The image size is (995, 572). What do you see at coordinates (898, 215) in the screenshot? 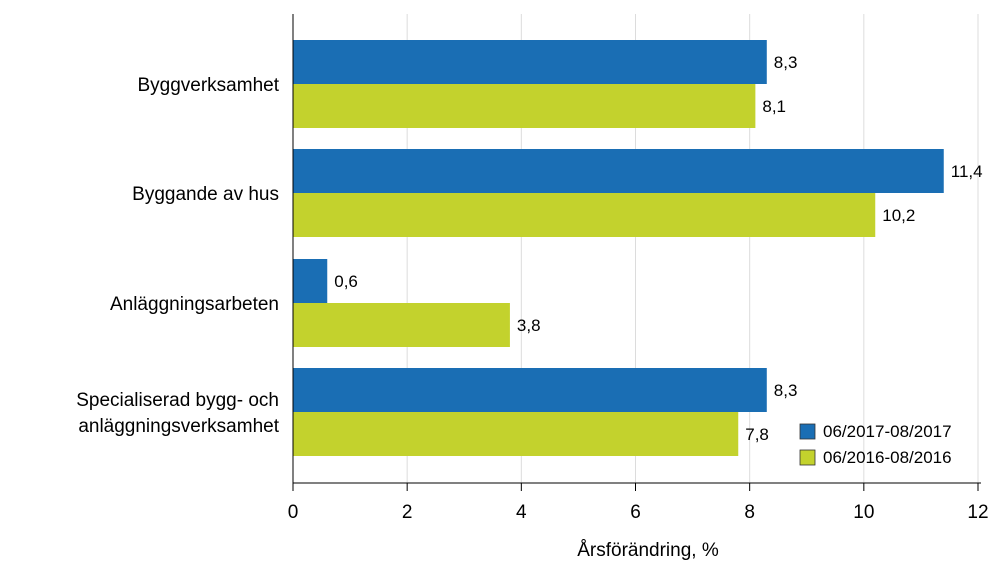
I see `data-label: 10,2` at bounding box center [898, 215].